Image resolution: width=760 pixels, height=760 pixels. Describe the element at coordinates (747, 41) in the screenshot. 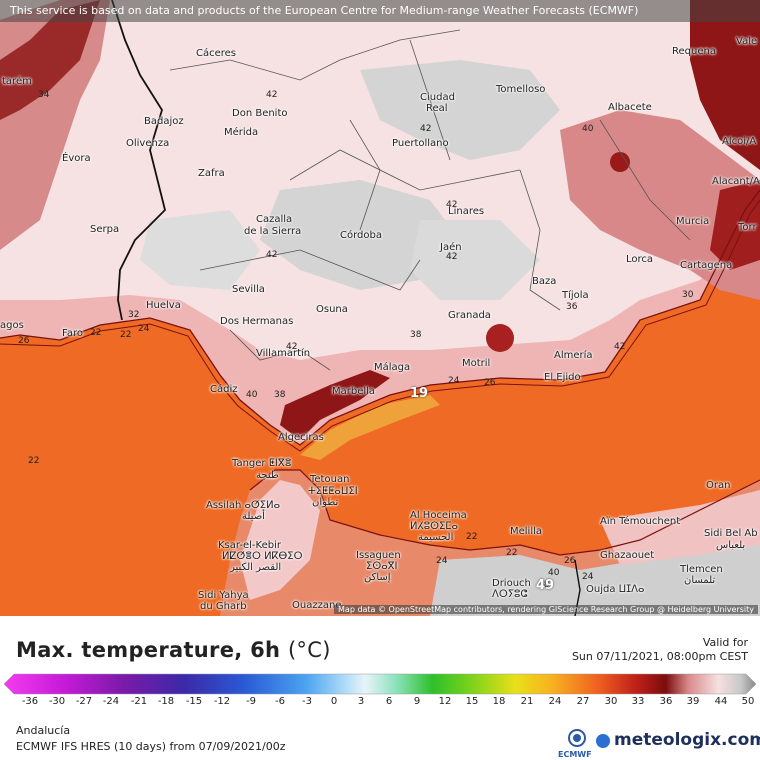

I see `city-label: Vale` at that location.